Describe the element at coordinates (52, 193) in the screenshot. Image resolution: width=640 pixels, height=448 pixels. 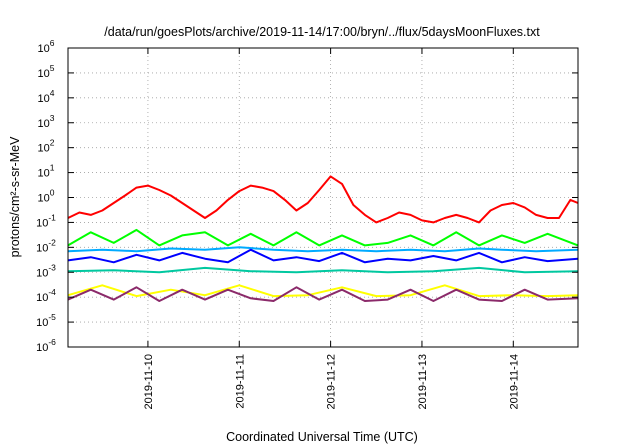
I see `y-tick-exponent: 0` at that location.